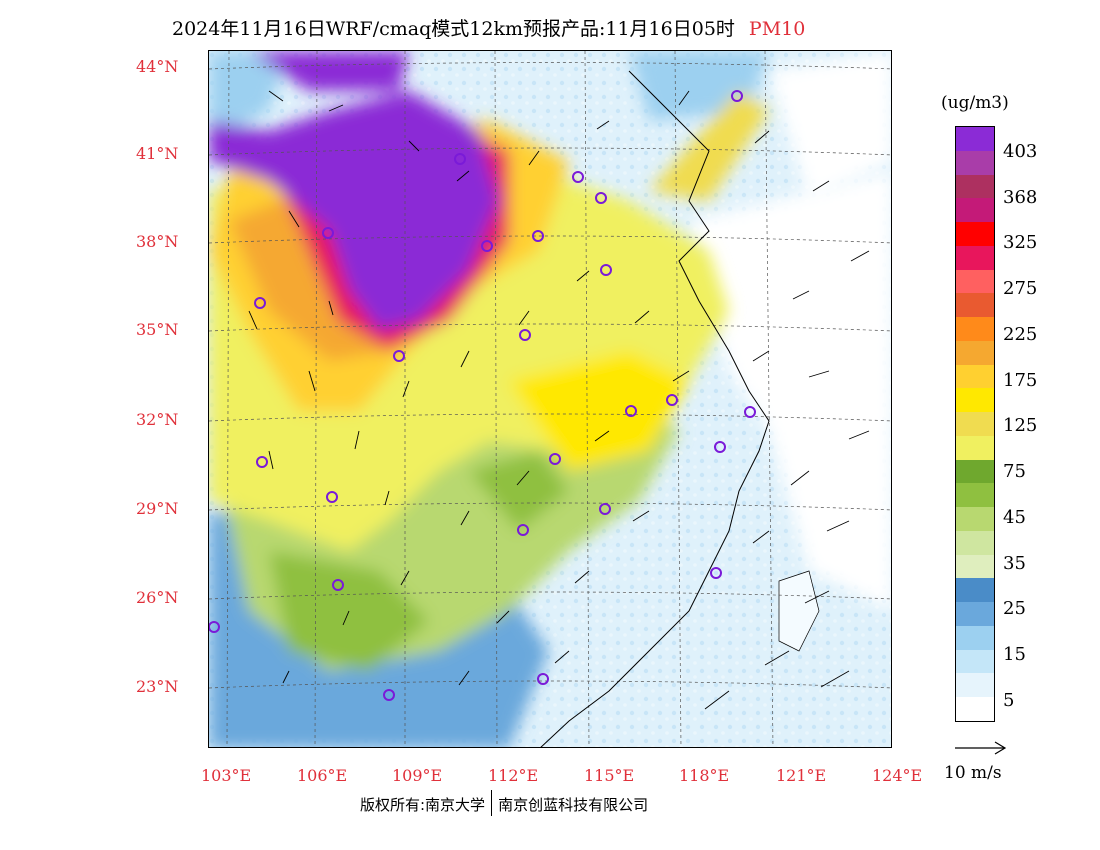  I want to click on lat-label-23n: 23°N, so click(157, 686).